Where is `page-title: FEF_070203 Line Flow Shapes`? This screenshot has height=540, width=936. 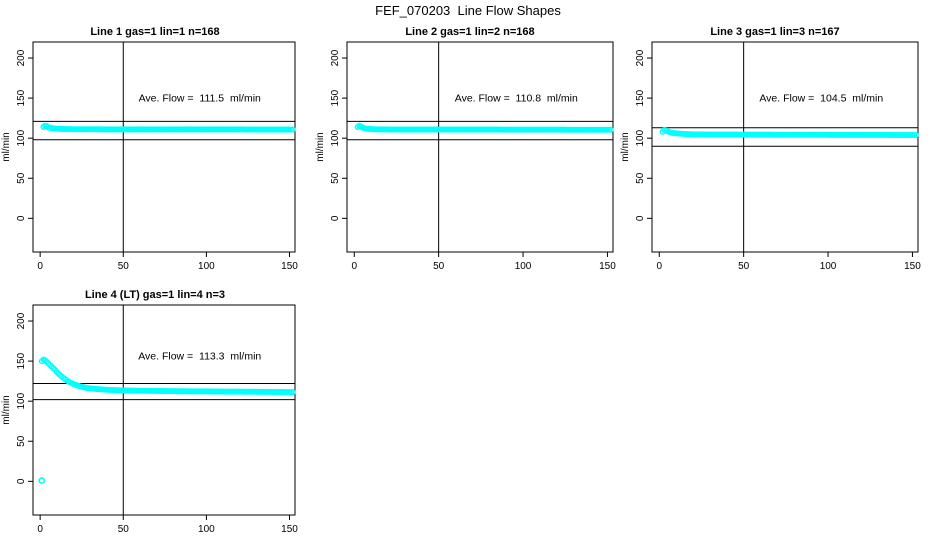 page-title: FEF_070203 Line Flow Shapes is located at coordinates (468, 10).